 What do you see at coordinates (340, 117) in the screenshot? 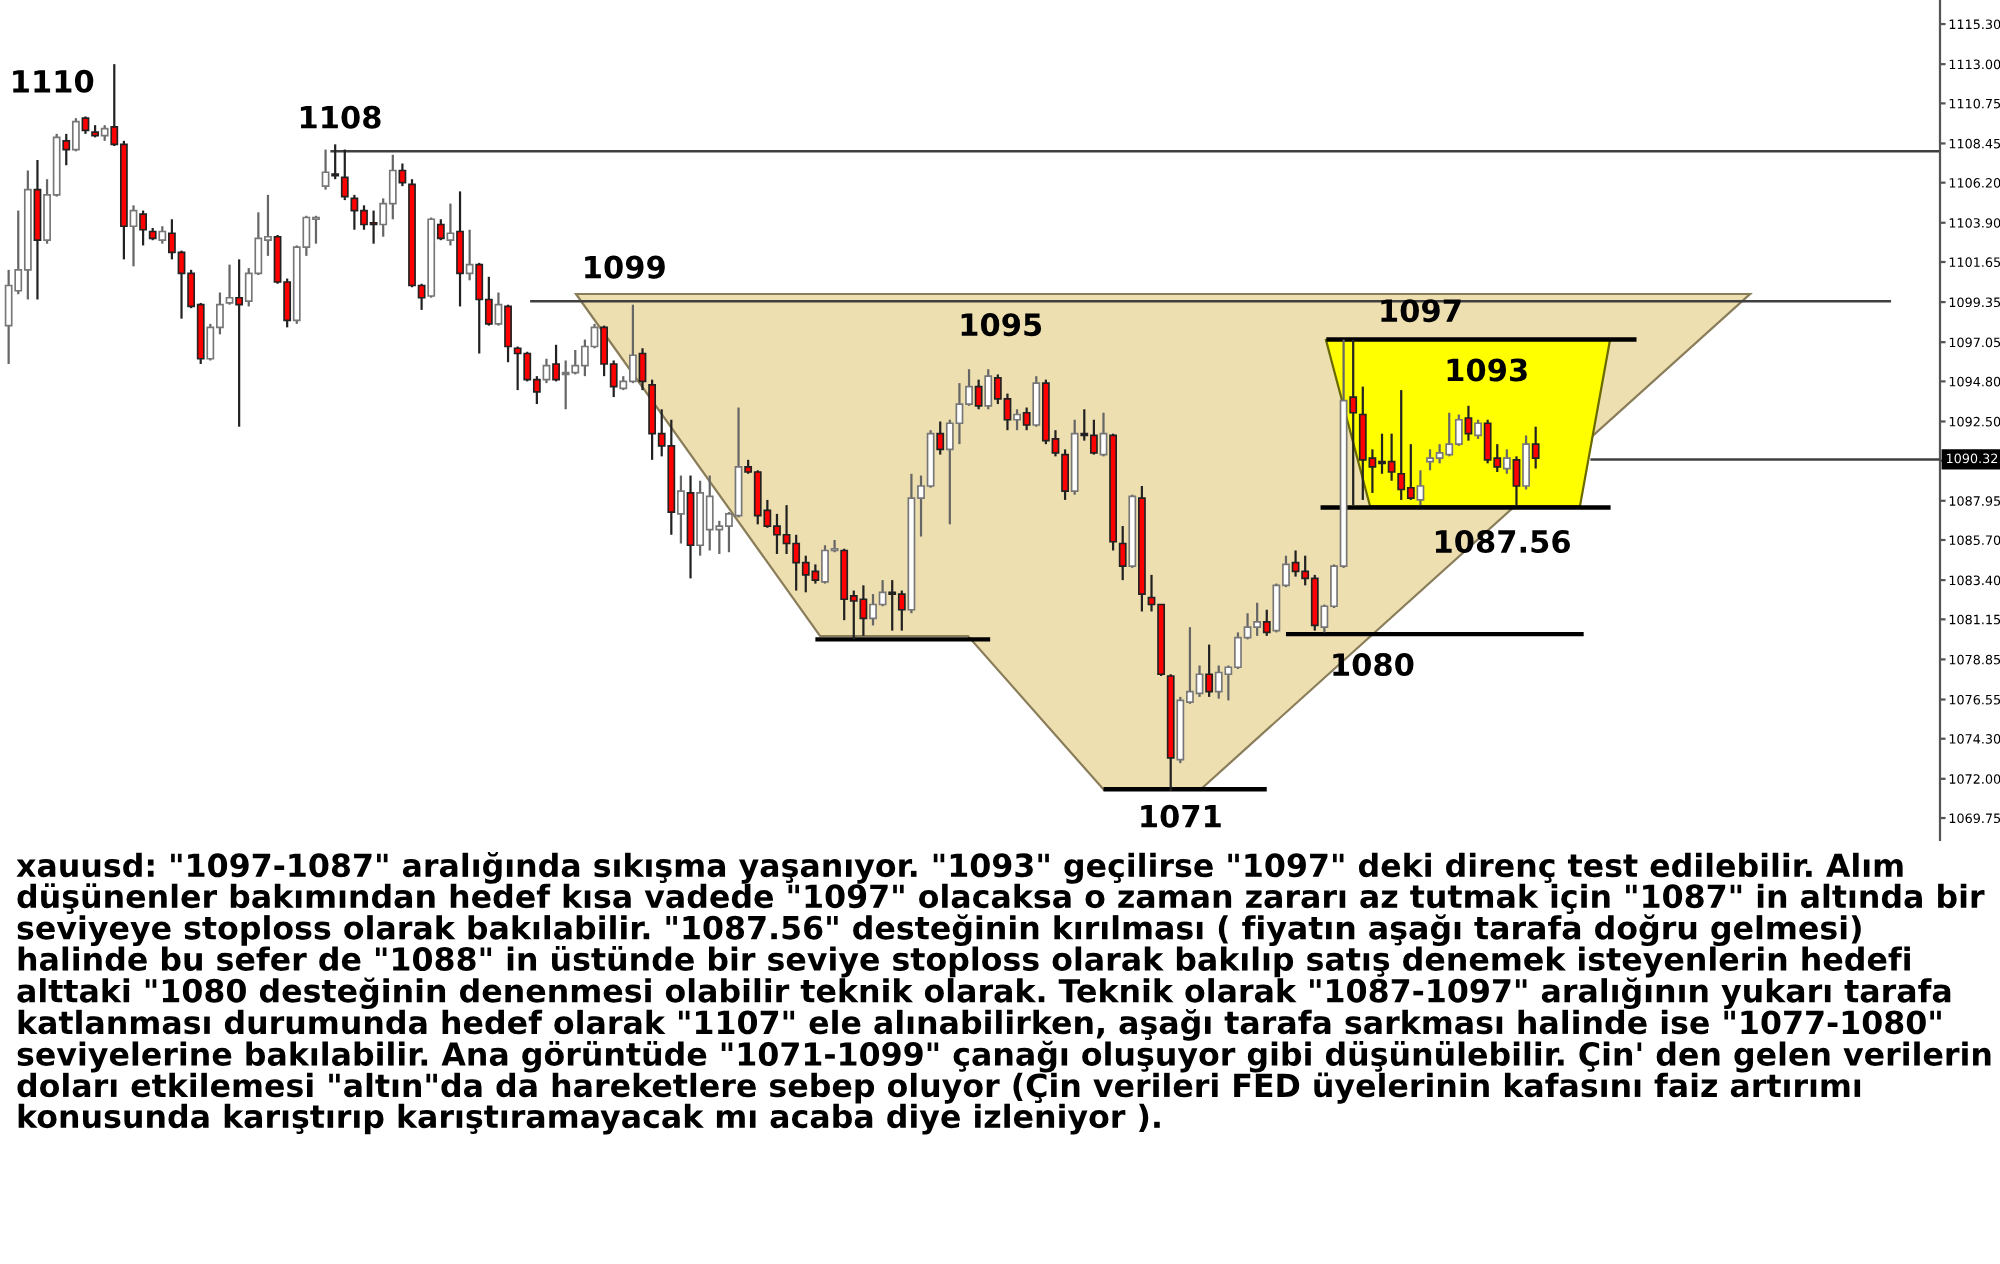
I see `ref-line-label: 1108` at bounding box center [340, 117].